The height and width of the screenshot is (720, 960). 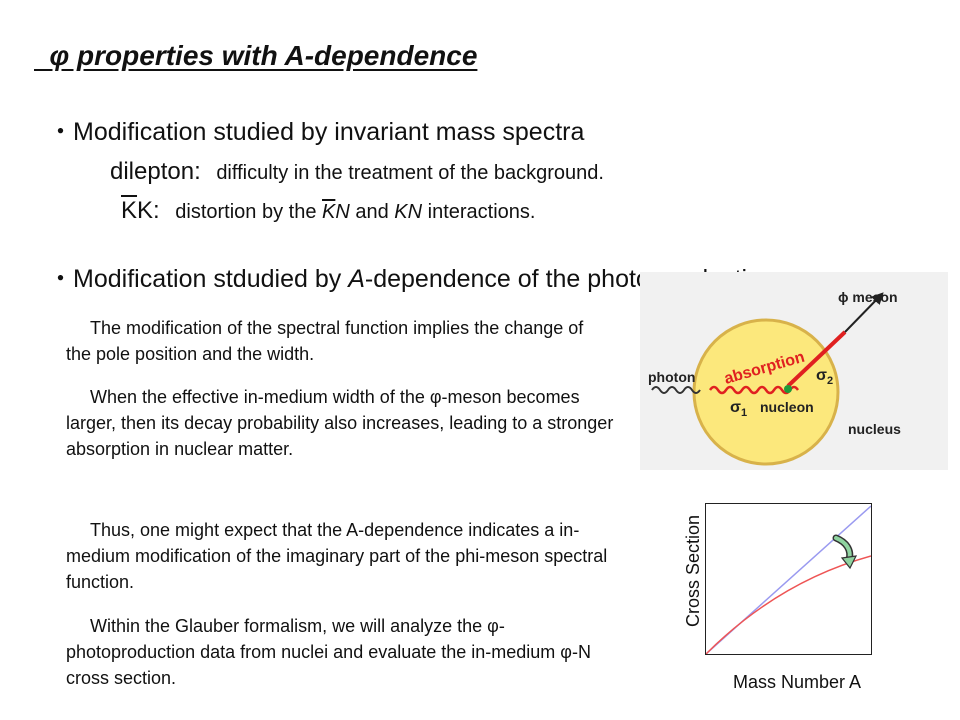 I want to click on slide-title: φ properties with A-dependence, so click(x=256, y=55).